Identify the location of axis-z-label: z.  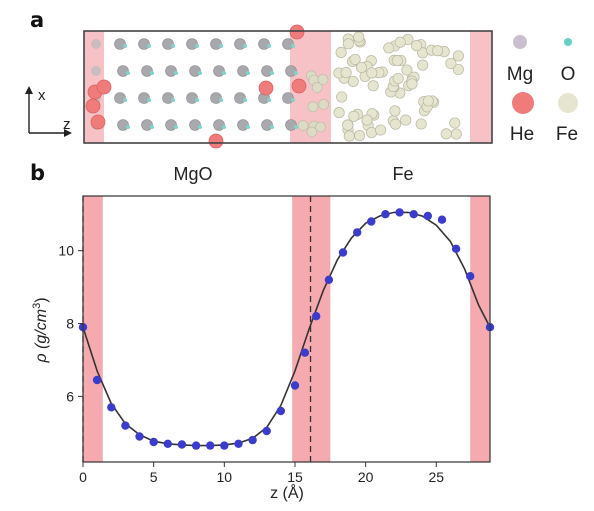
(67, 124).